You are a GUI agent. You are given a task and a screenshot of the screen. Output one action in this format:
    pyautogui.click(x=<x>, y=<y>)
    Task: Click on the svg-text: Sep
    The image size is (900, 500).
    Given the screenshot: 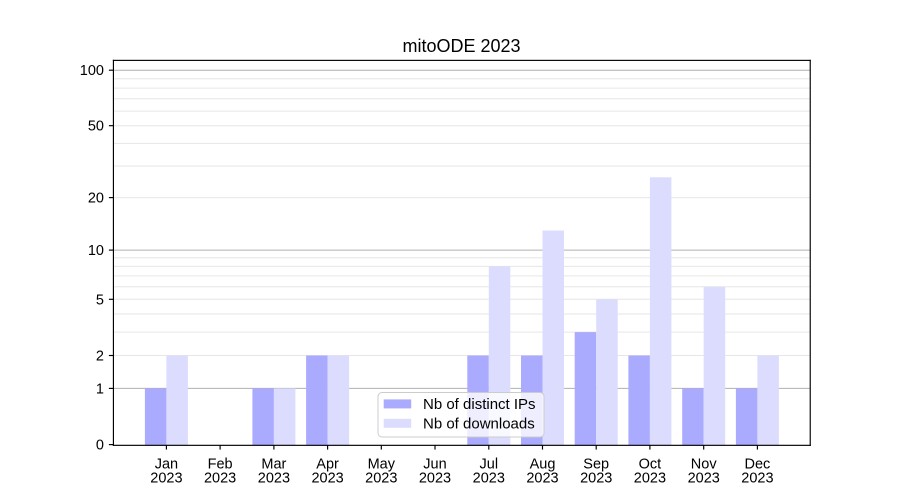 What is the action you would take?
    pyautogui.click(x=596, y=464)
    